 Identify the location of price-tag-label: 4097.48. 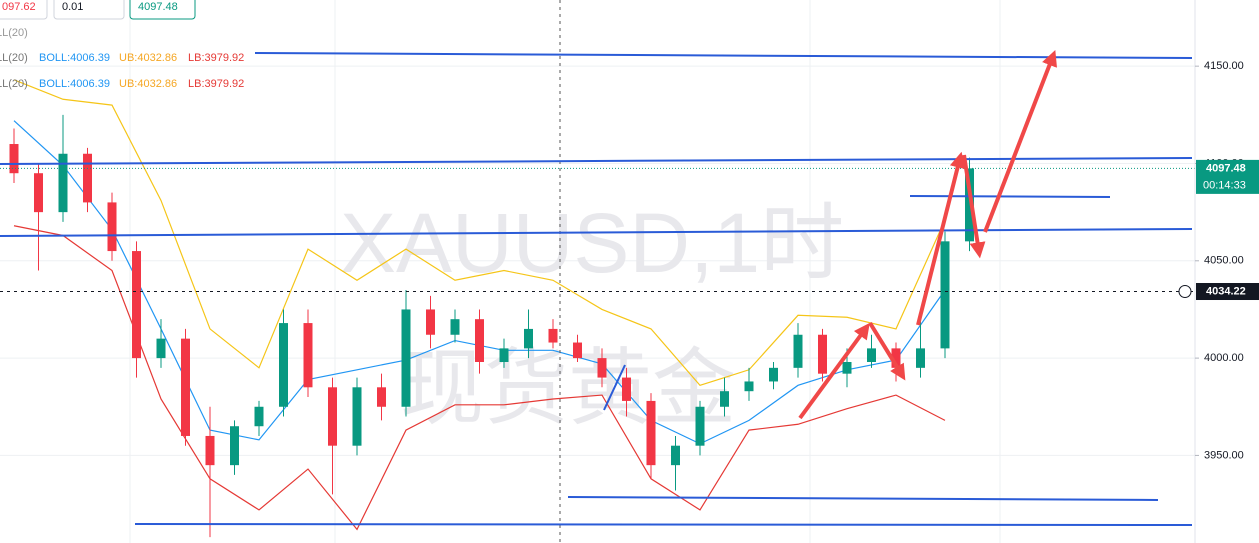
(1226, 168).